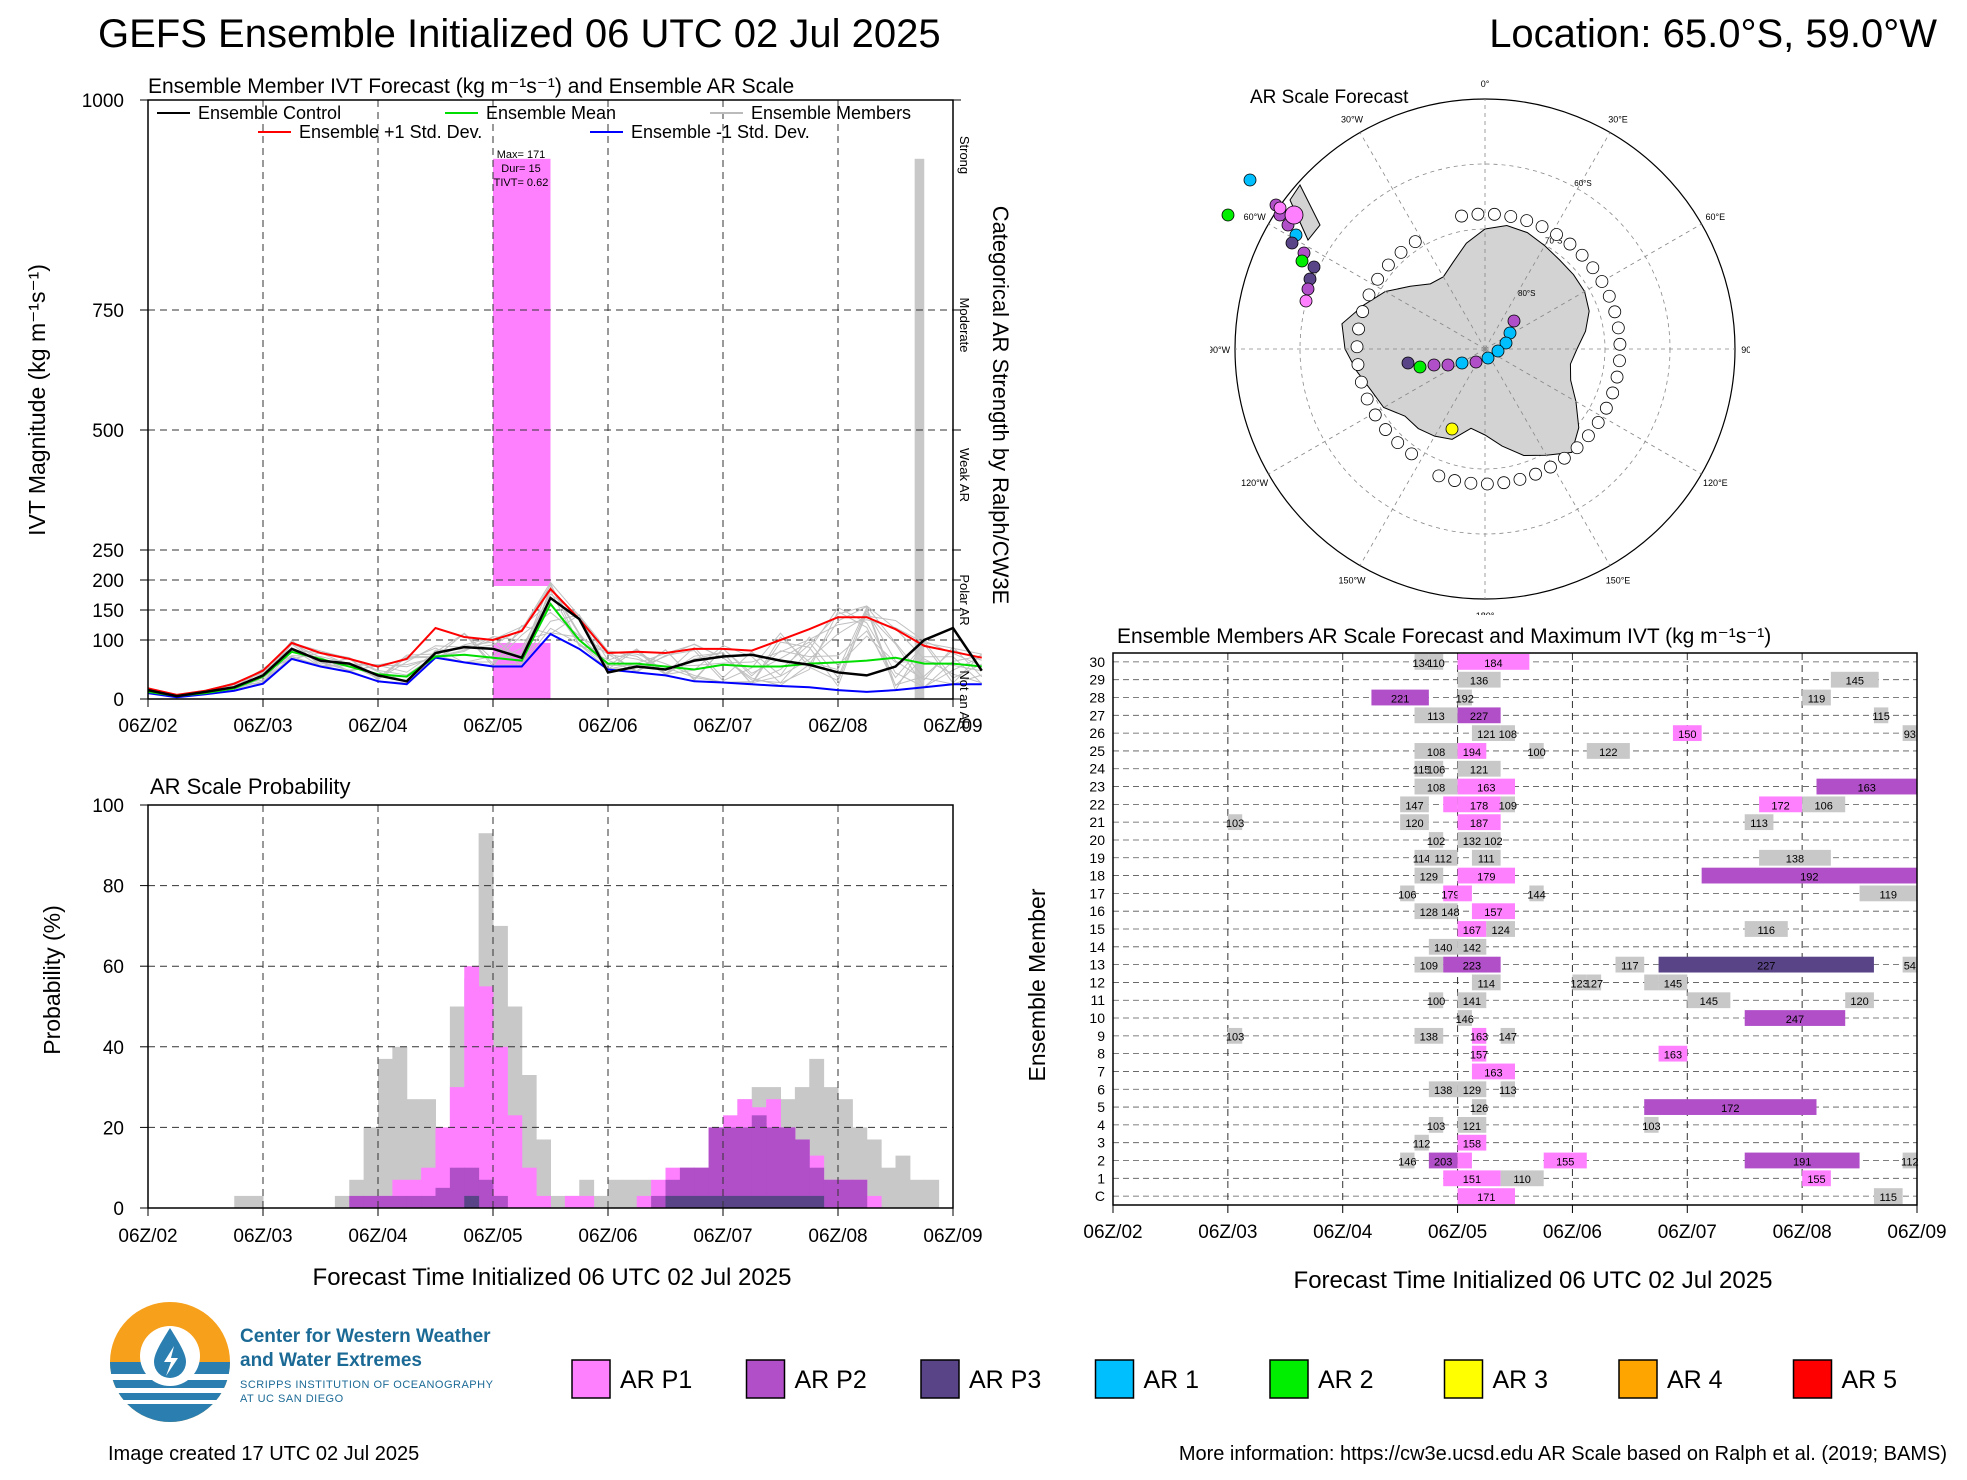  I want to click on ar-category-polar: Polar AR, so click(964, 599).